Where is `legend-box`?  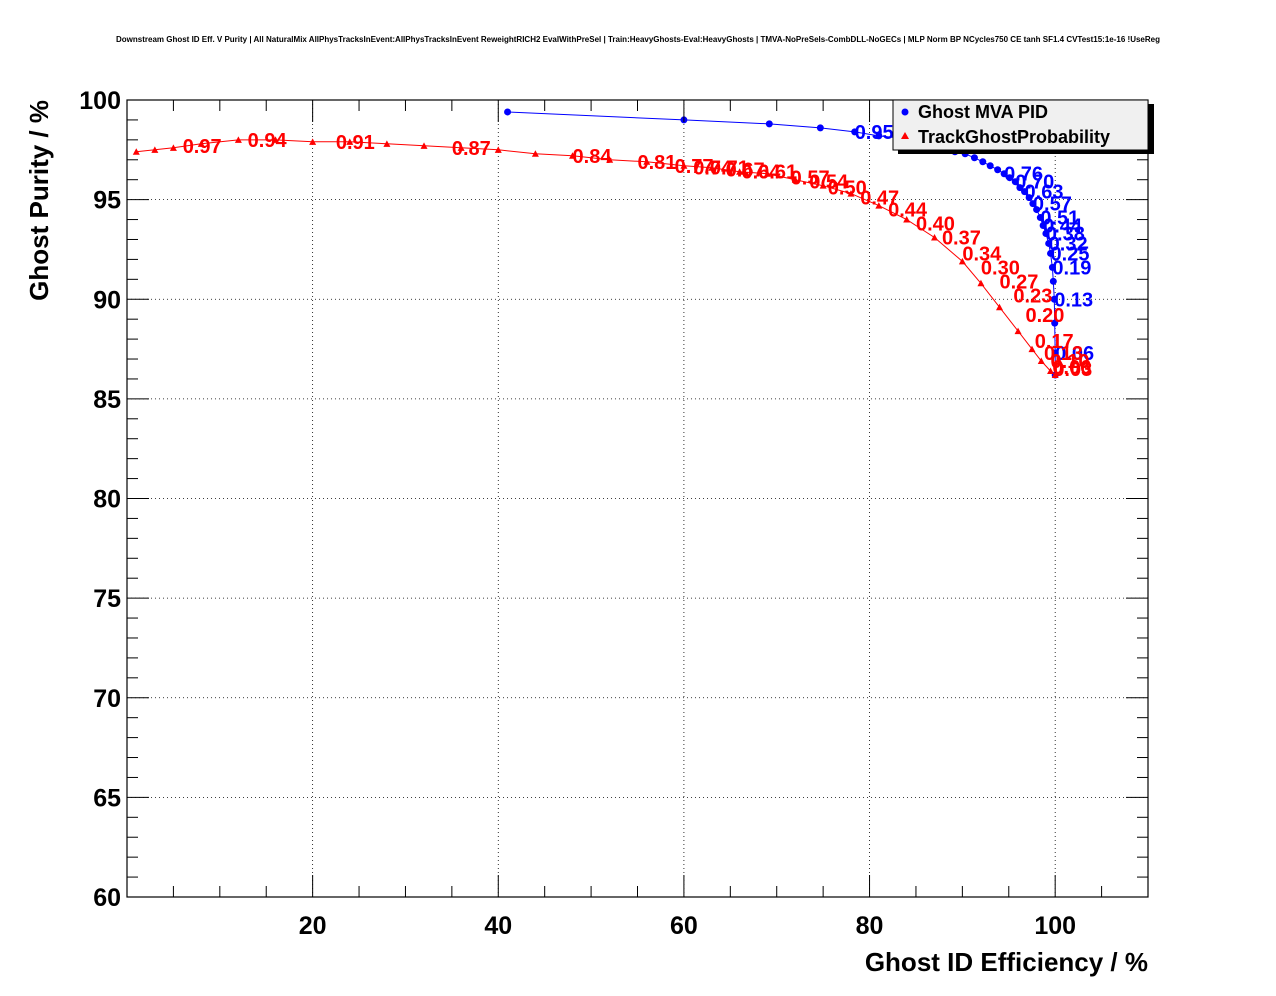
legend-box is located at coordinates (1020, 125).